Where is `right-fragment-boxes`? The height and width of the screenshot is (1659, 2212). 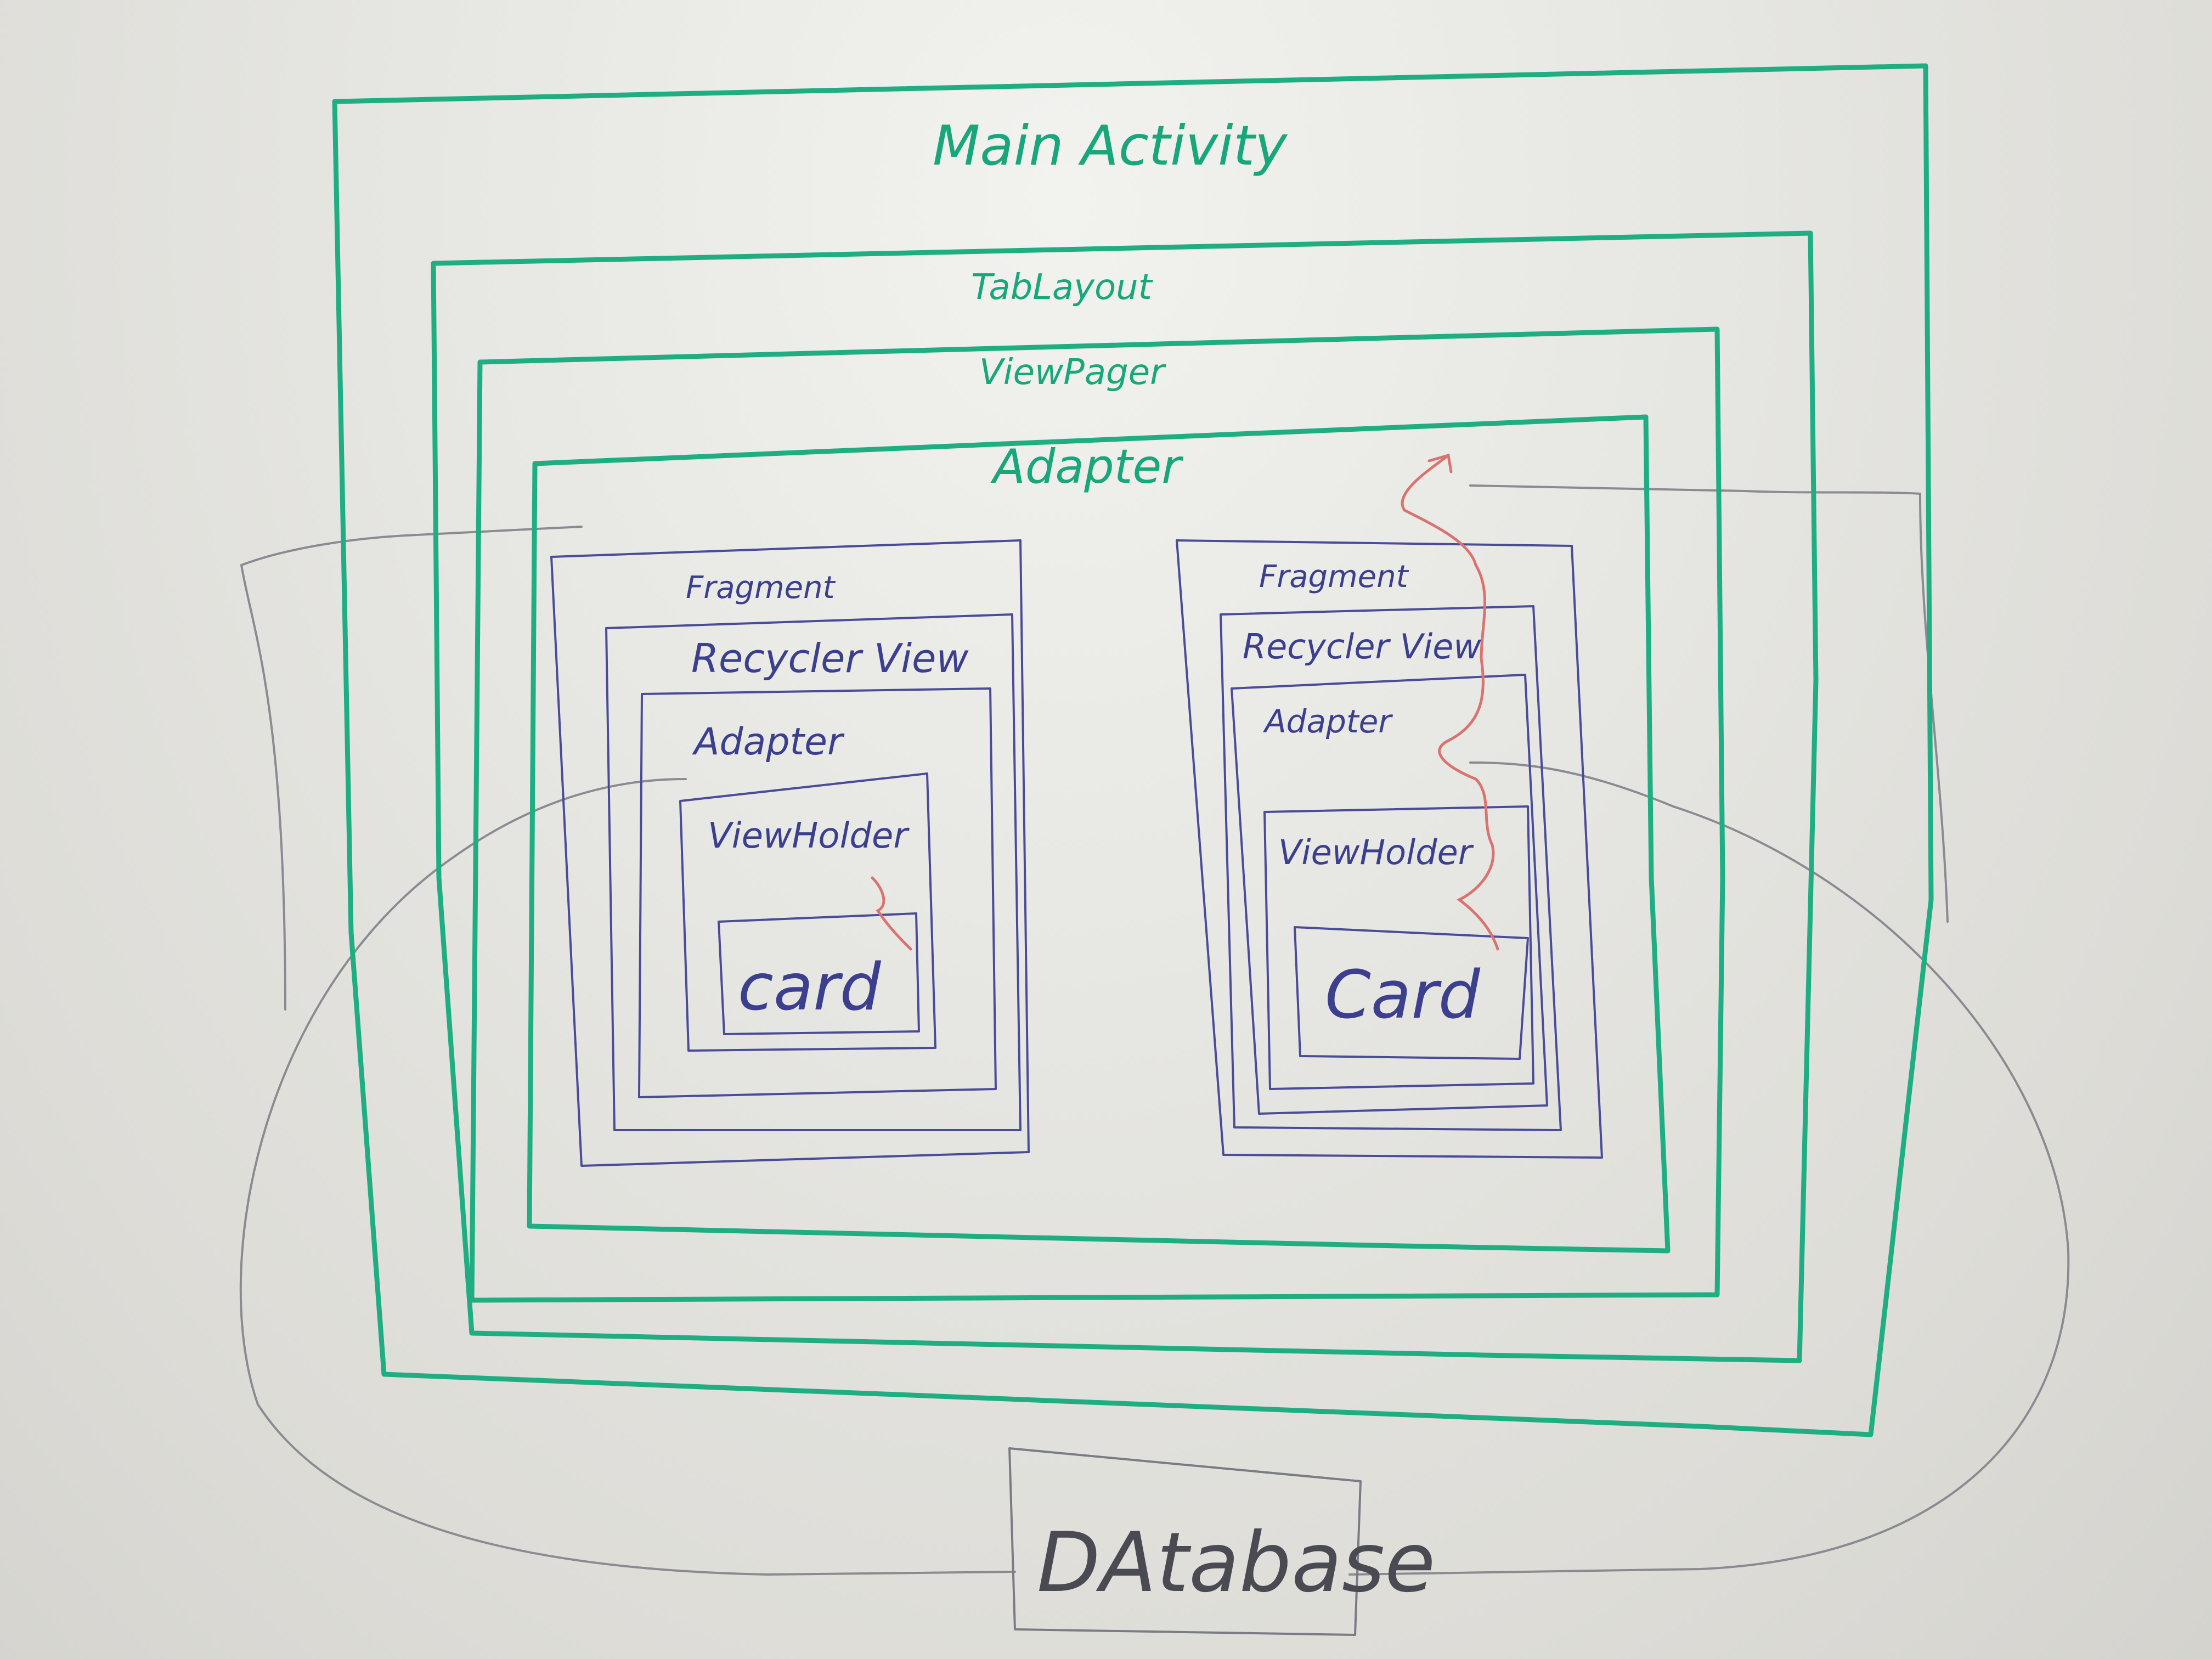 right-fragment-boxes is located at coordinates (1390, 849).